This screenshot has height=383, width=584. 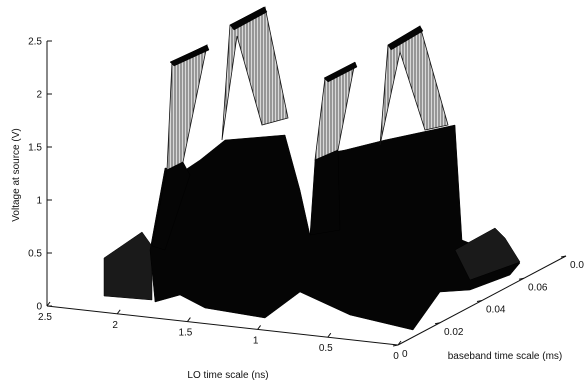 I want to click on baseband-axis-ticks: 0 0.02 0.04 0.06 0.08, so click(x=488, y=307).